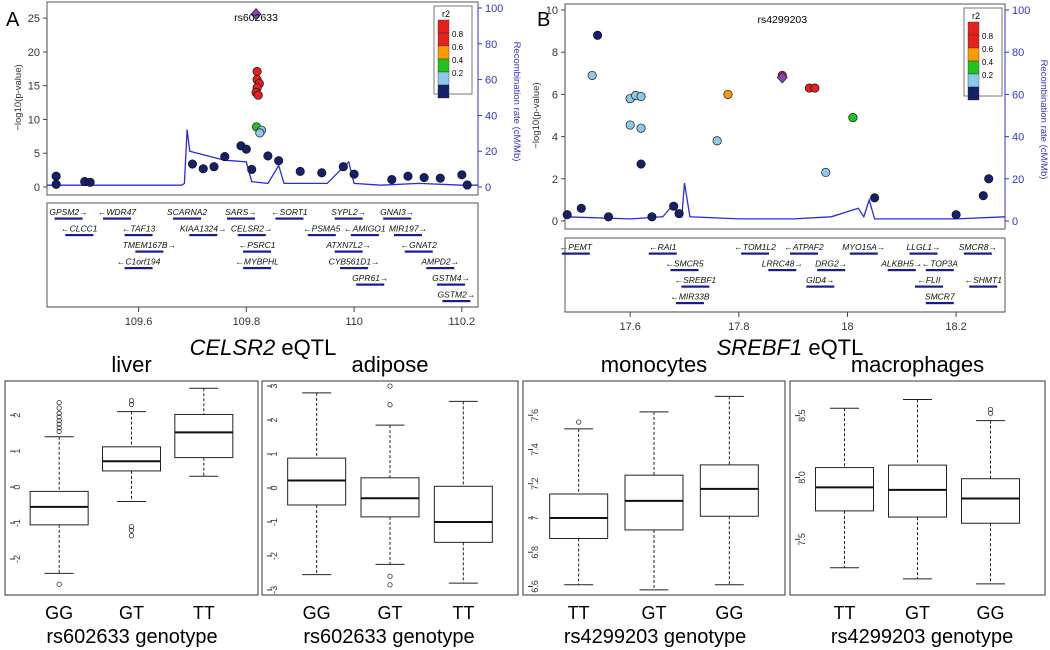  I want to click on y-tick-label: 8, so click(555, 53).